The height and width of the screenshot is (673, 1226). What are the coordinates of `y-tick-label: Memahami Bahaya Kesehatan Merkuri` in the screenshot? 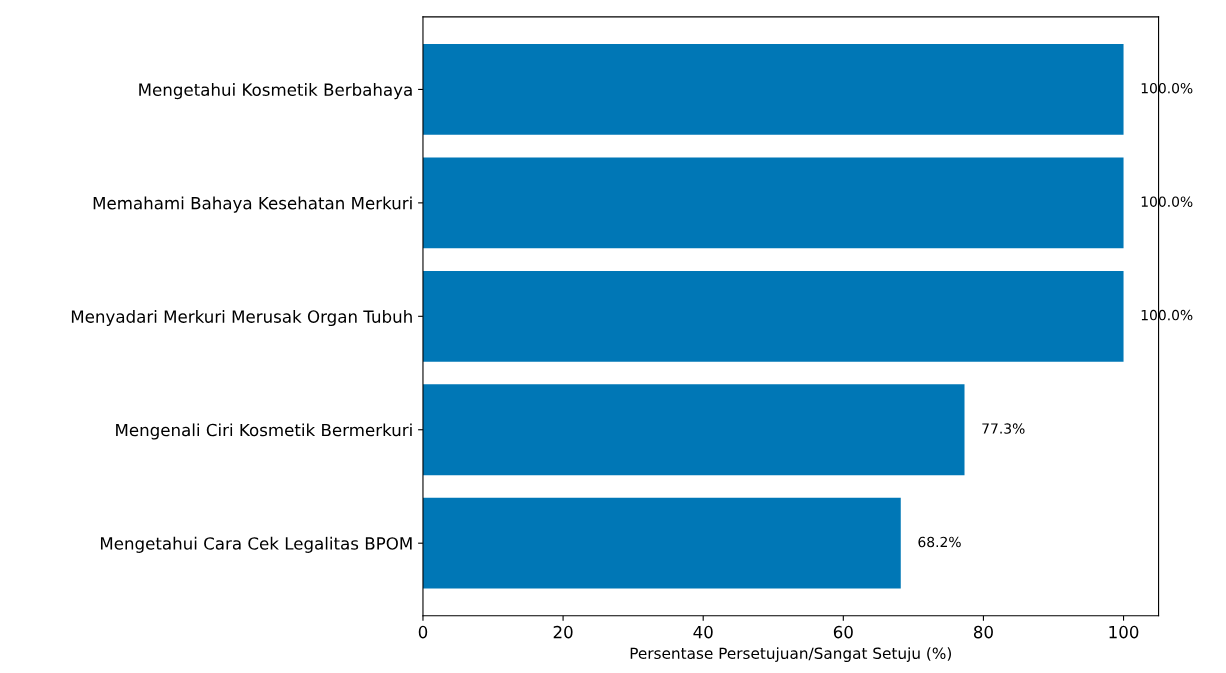 It's located at (252, 204).